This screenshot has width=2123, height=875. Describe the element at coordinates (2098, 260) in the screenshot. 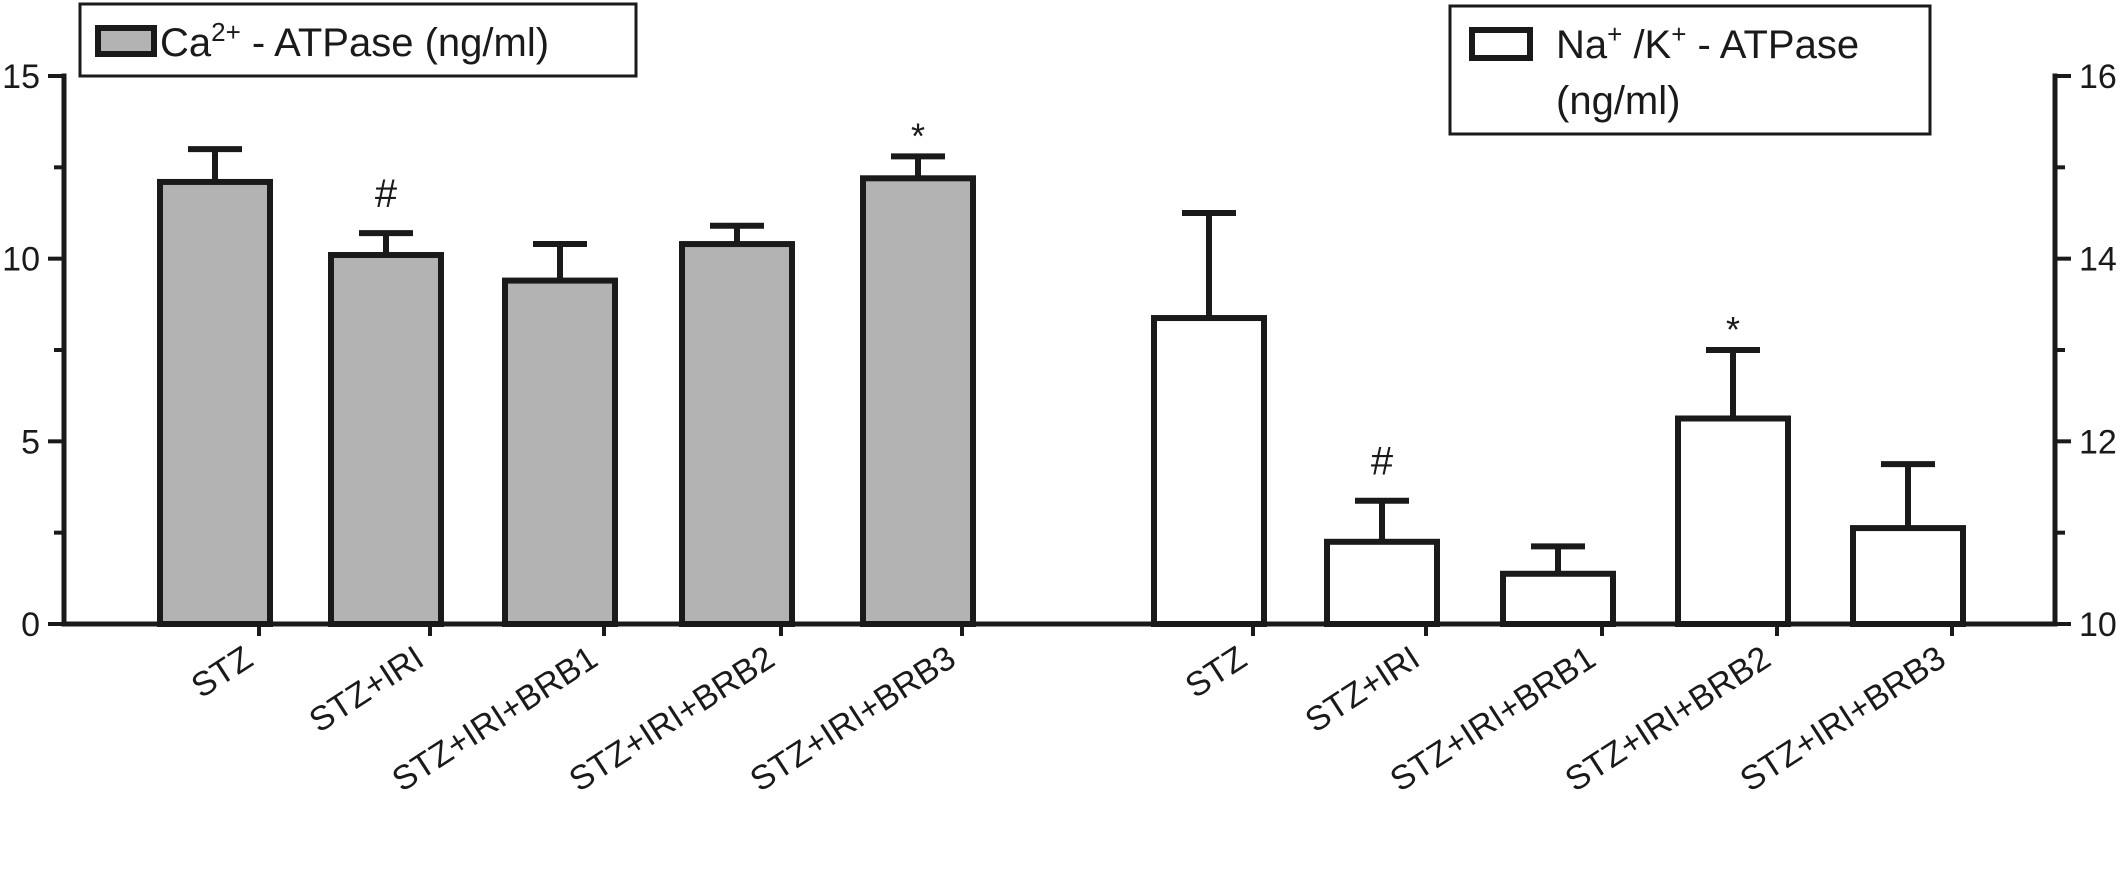

I see `right-tick-label: 14` at that location.